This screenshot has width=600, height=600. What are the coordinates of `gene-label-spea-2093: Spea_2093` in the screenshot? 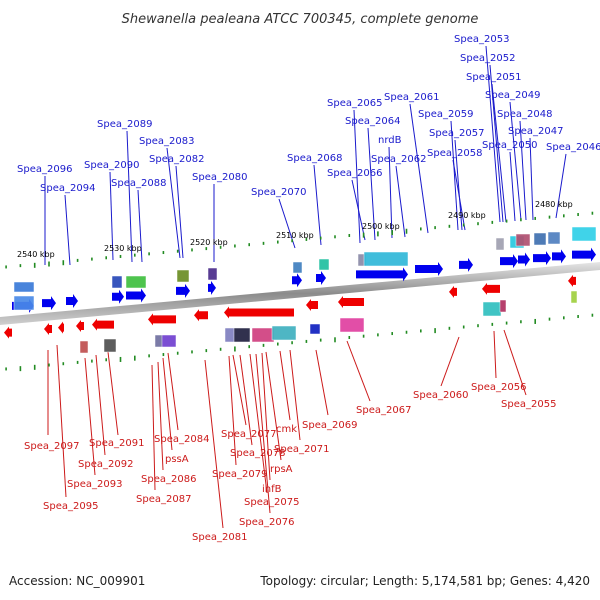 It's located at (94, 484).